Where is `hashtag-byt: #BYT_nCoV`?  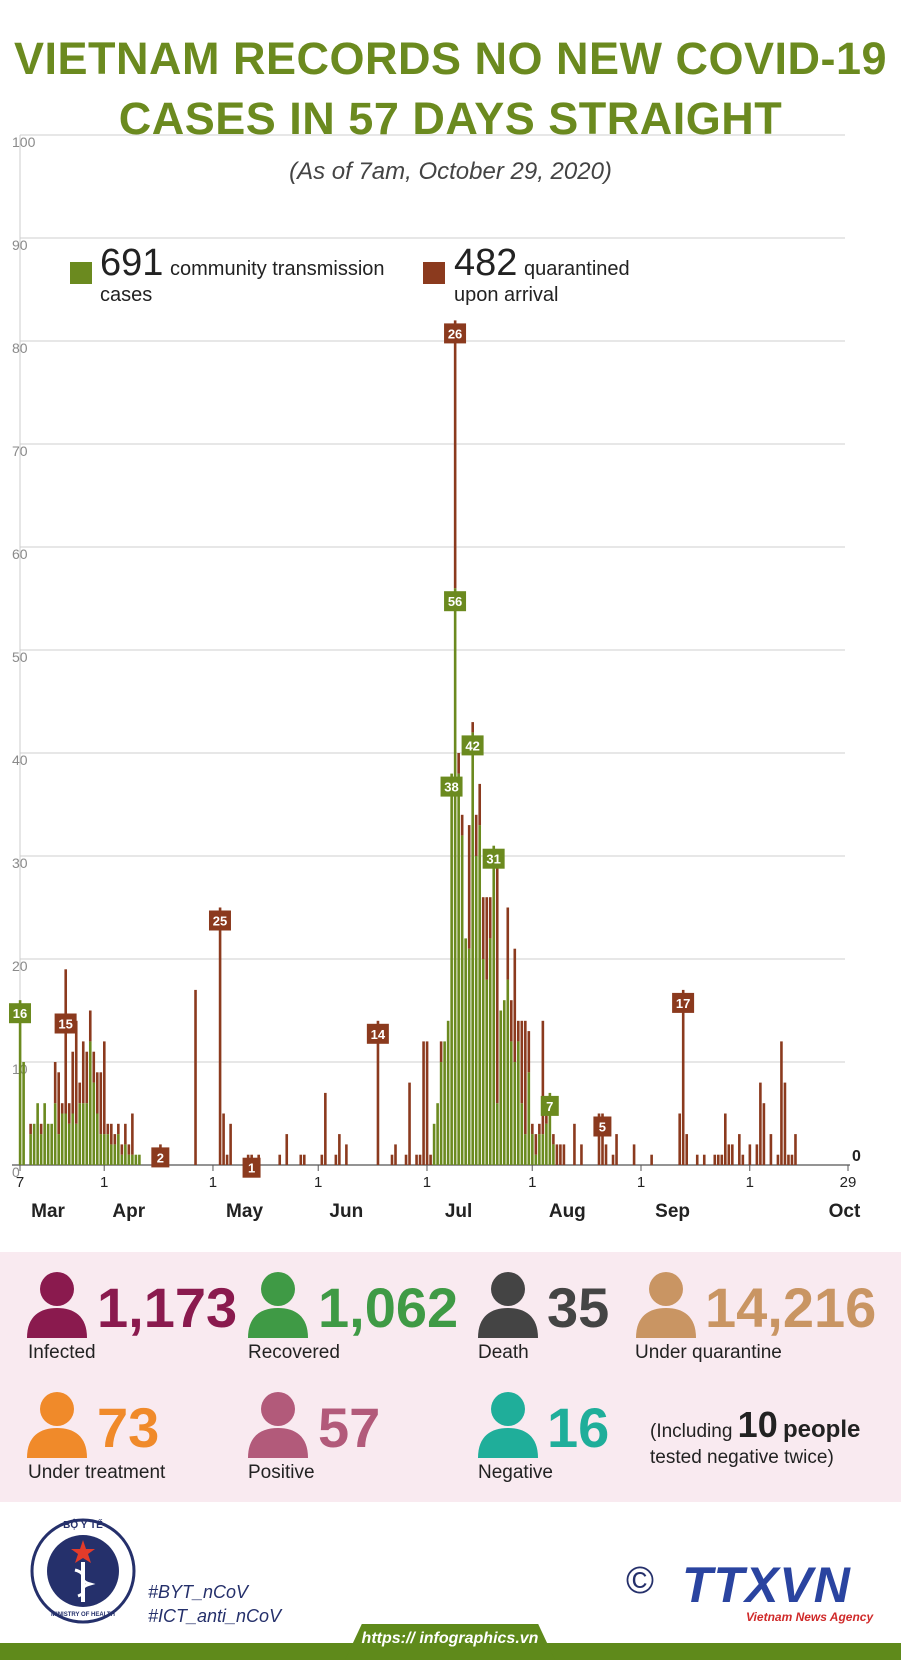 hashtag-byt: #BYT_nCoV is located at coordinates (198, 1592).